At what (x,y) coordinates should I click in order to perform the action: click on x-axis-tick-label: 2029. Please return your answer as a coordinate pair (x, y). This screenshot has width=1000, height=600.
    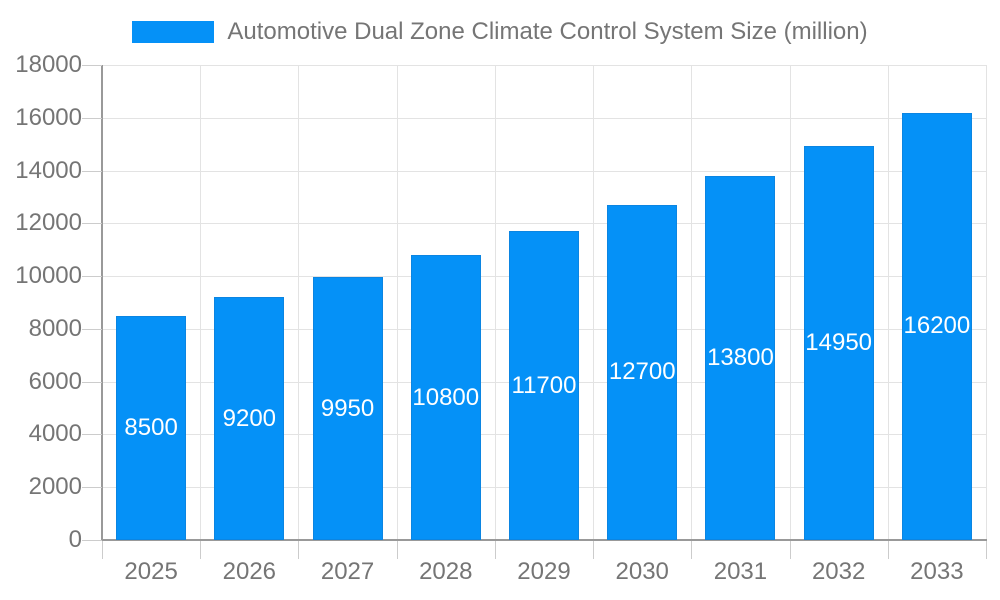
    Looking at the image, I should click on (544, 571).